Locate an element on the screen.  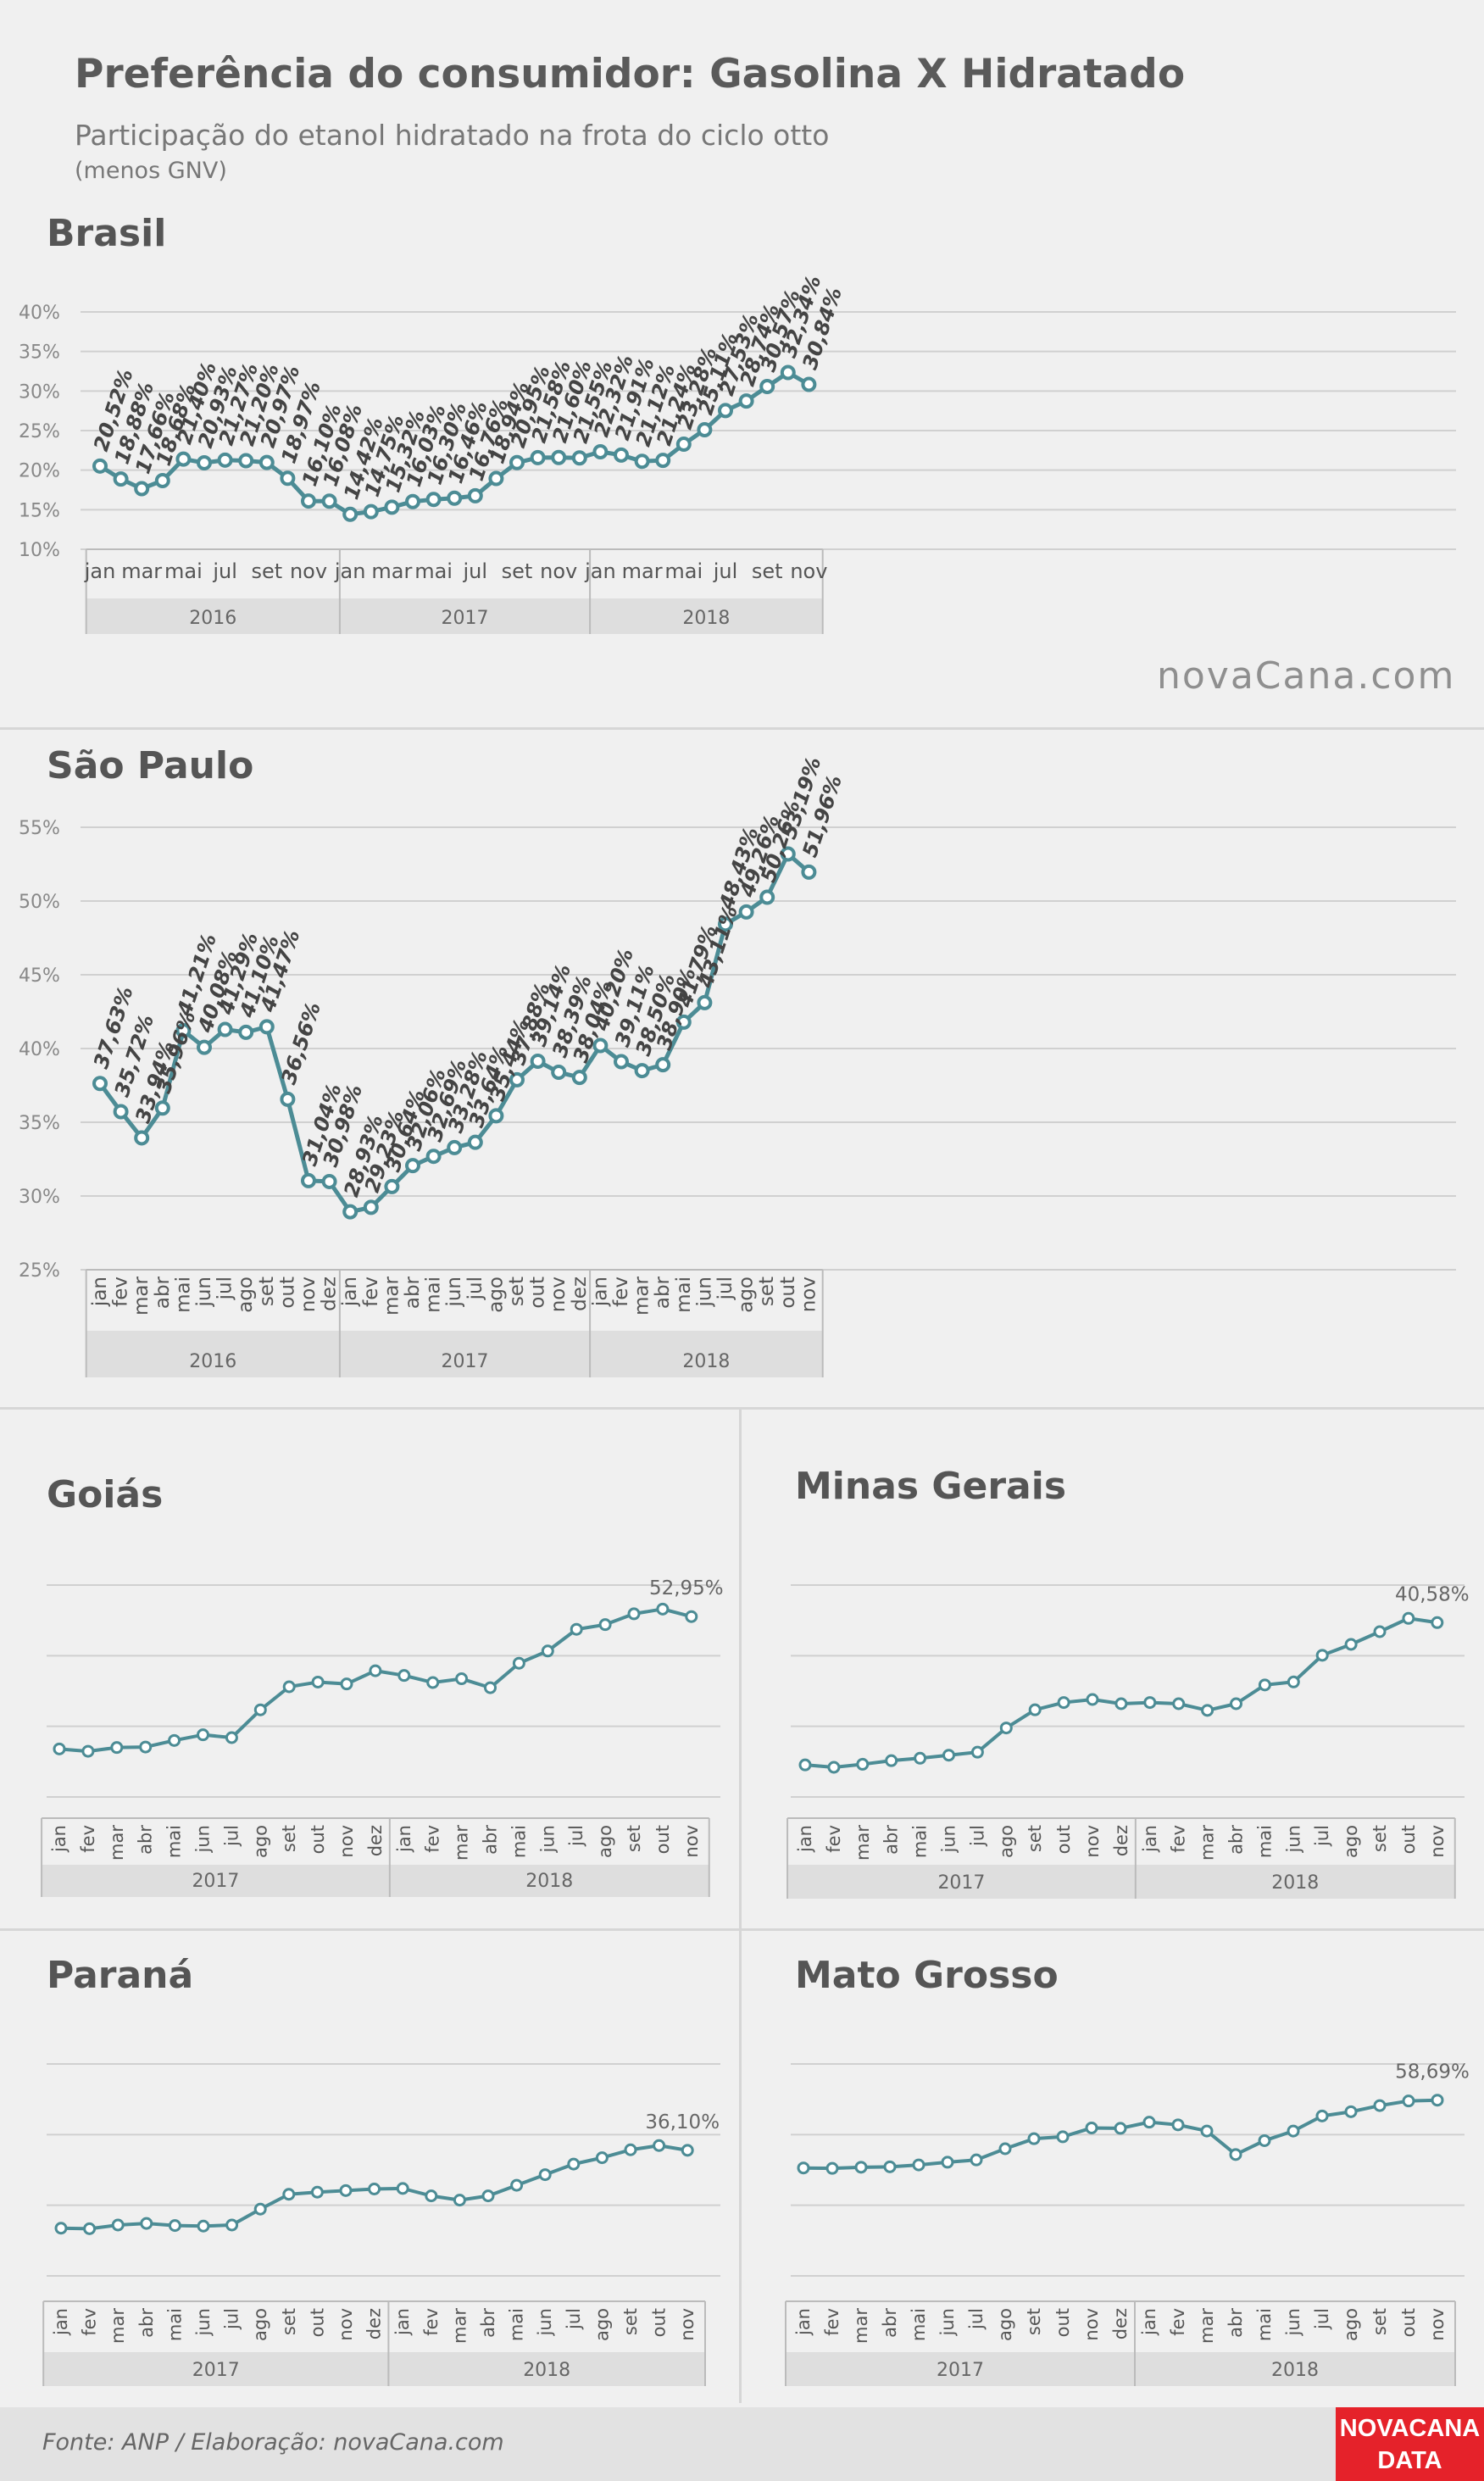
x-tick-label: jun is located at coordinates (1293, 2322).